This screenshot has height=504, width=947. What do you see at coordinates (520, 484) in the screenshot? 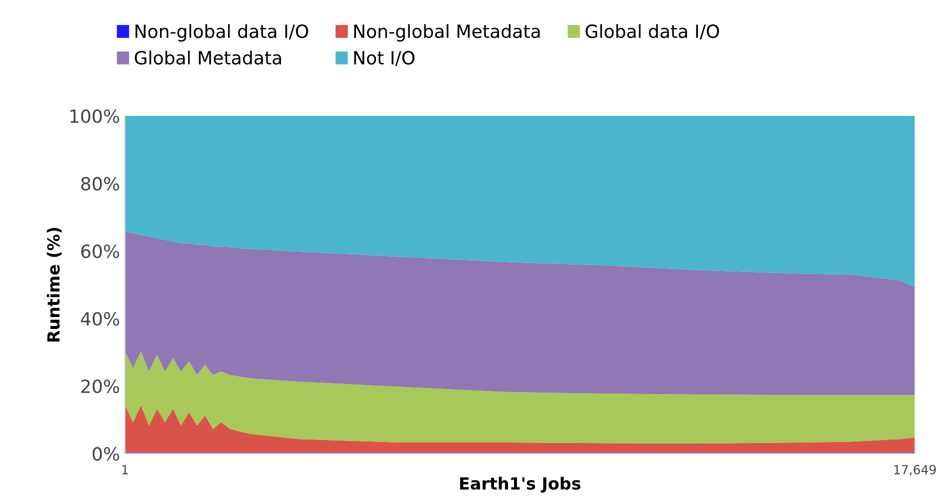
I see `x-axis-title: Earth1's Jobs` at bounding box center [520, 484].